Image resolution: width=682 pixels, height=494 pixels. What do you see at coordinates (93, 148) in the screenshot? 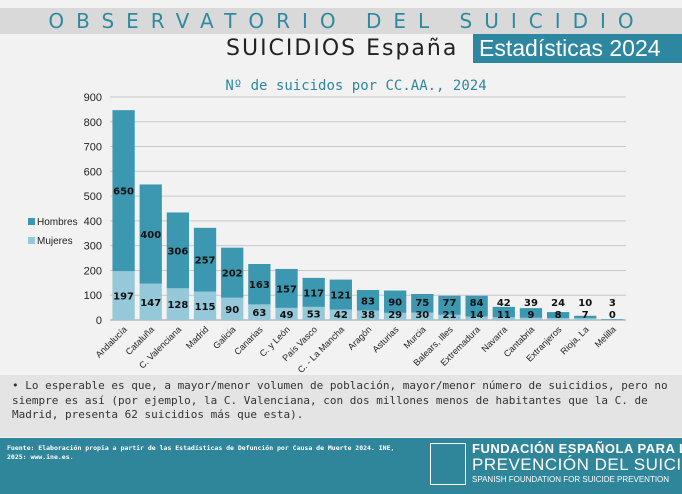
I see `y-tick-label: 700` at bounding box center [93, 148].